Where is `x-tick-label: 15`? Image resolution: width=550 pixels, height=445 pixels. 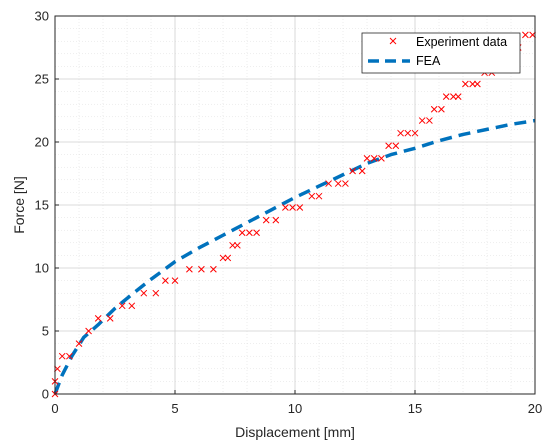 x-tick-label: 15 is located at coordinates (415, 408).